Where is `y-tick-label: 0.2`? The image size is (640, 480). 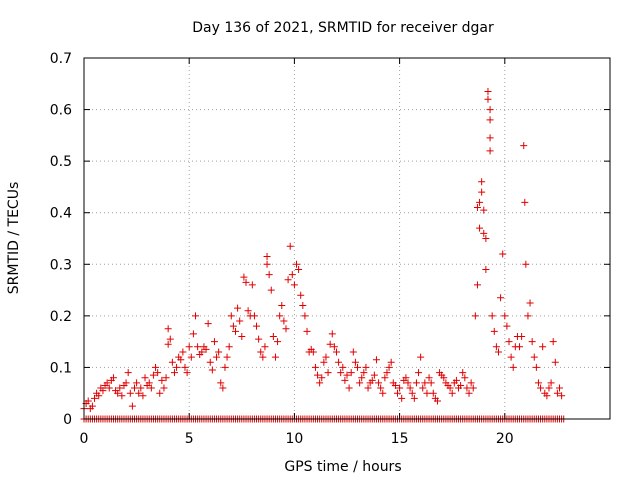
y-tick-label: 0.2 is located at coordinates (61, 317).